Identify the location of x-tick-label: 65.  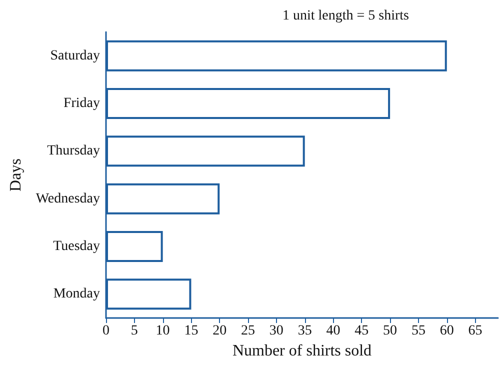
(475, 331).